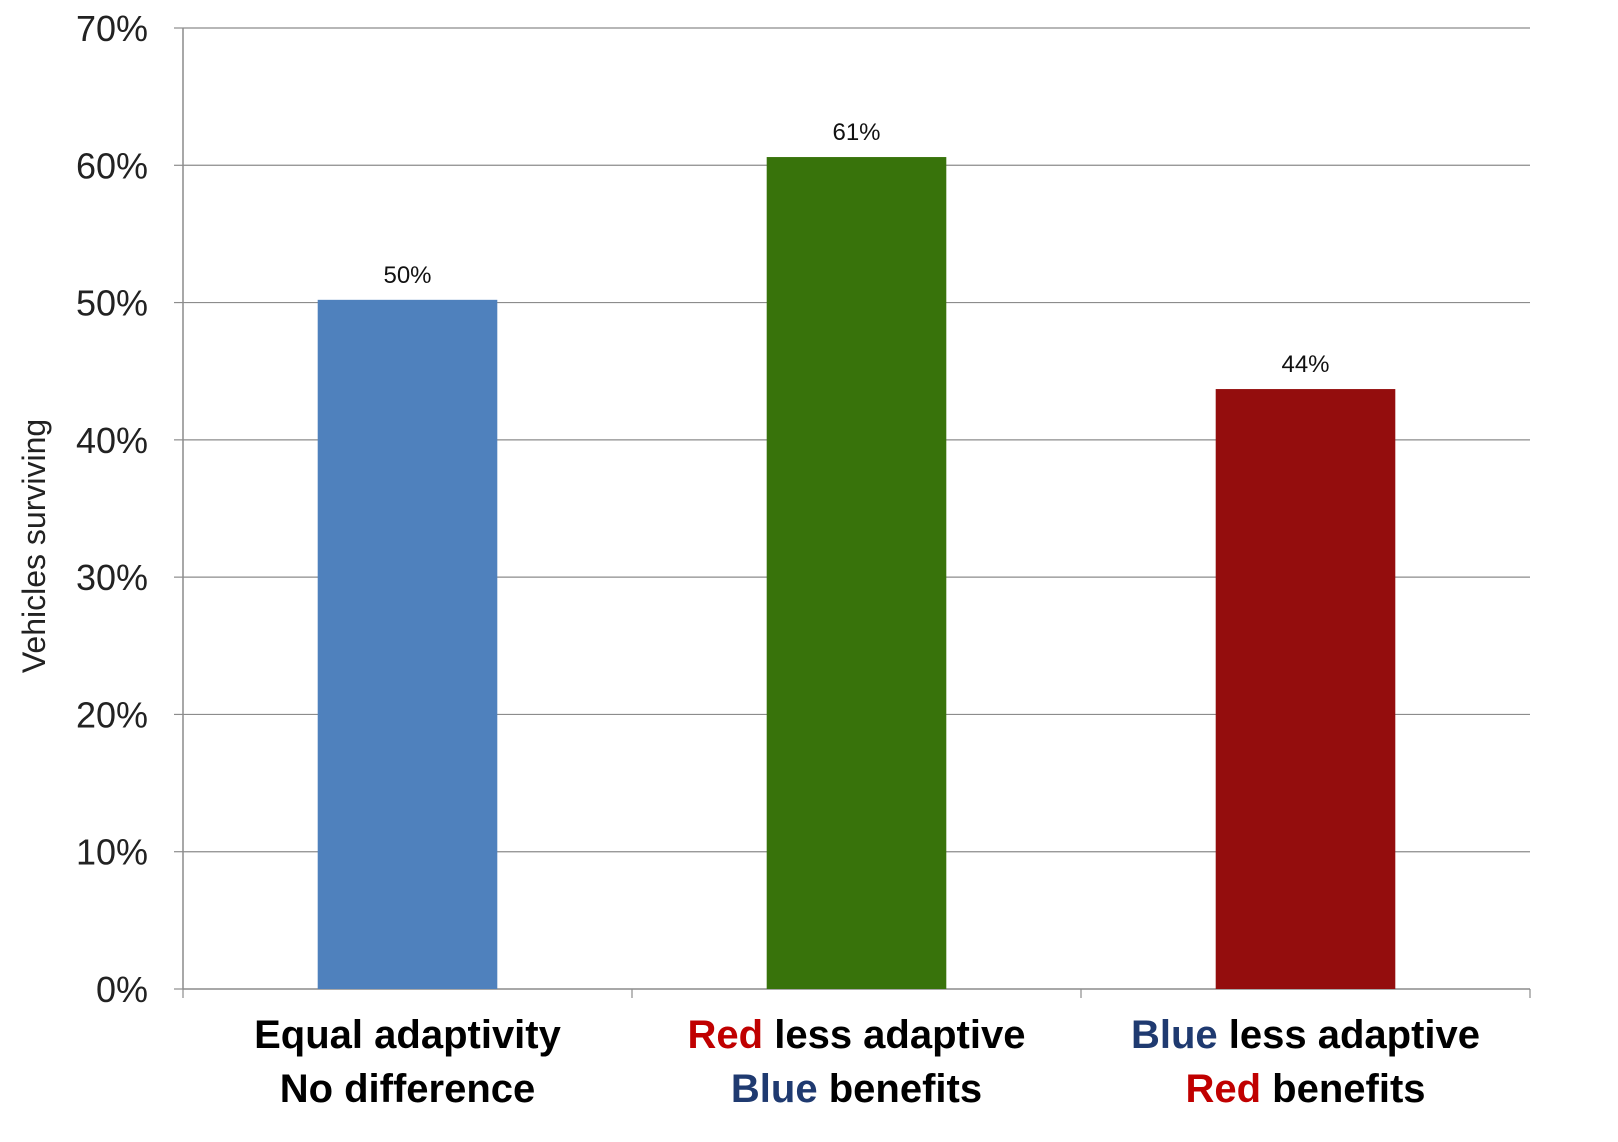 The width and height of the screenshot is (1618, 1142). I want to click on data-label: 61%, so click(856, 132).